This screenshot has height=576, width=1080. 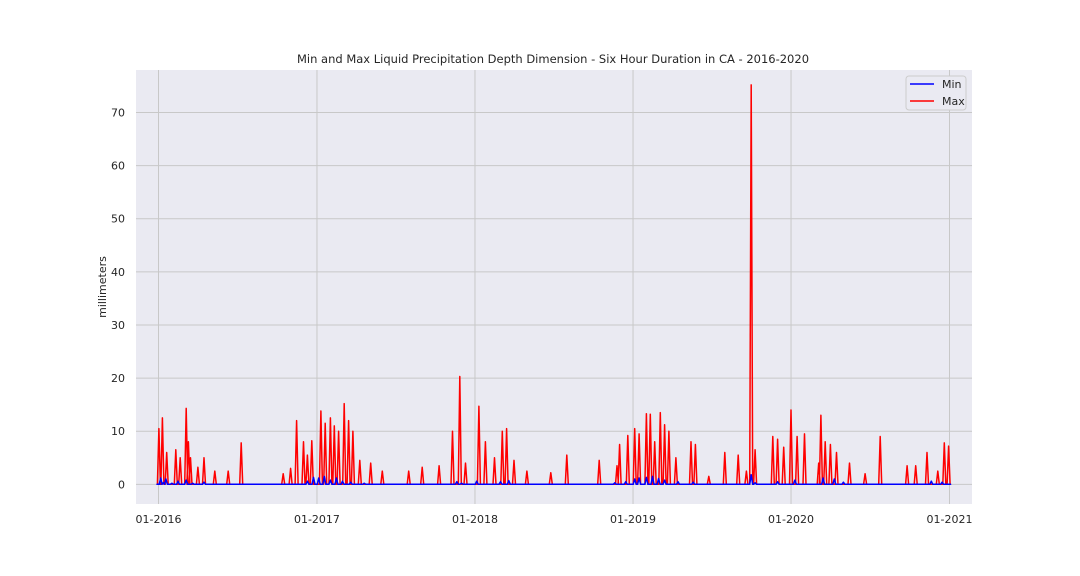 I want to click on x-tick-label: 01-2021, so click(x=950, y=519).